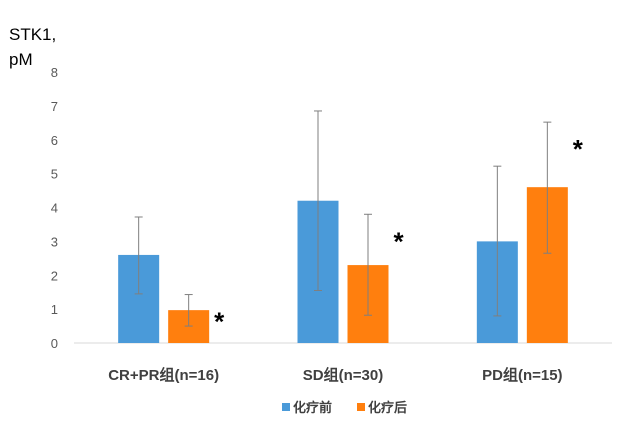  I want to click on y-tick-label: 2, so click(54, 275).